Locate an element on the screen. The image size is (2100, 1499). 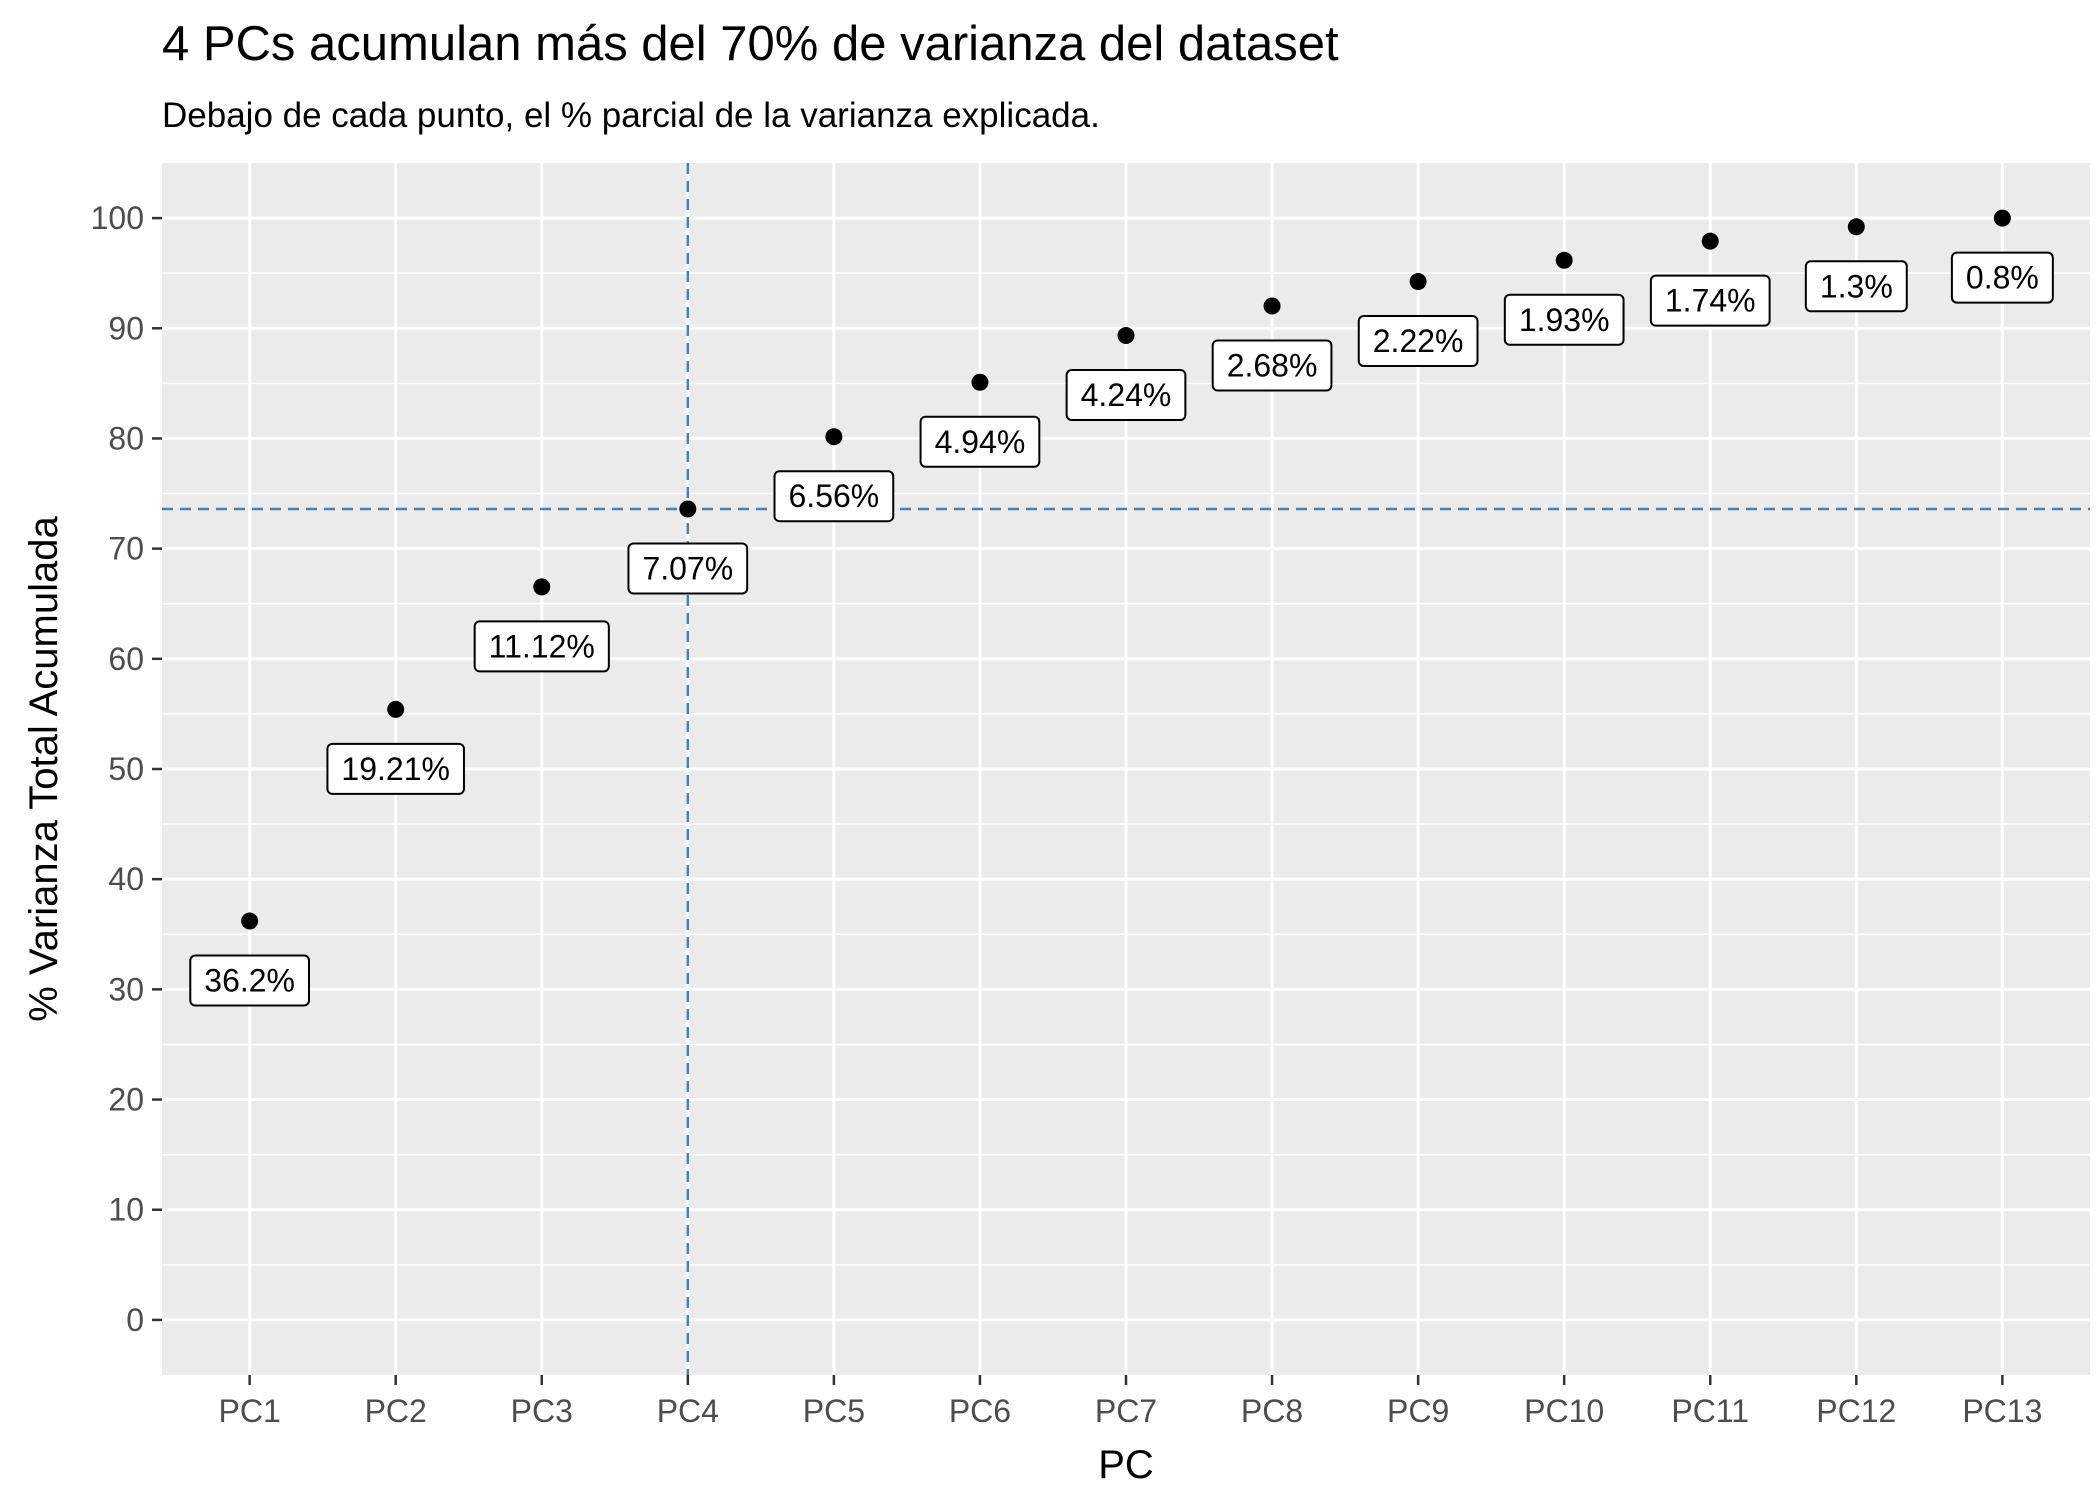
data-label-text: 1.93% is located at coordinates (1564, 320).